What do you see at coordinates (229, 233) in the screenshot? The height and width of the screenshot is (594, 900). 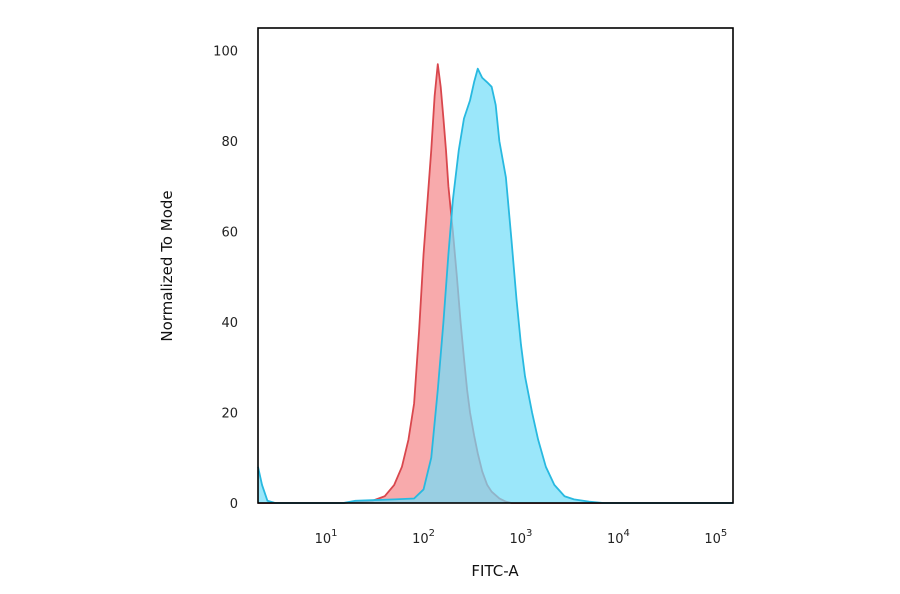 I see `y-tick-label: 60` at bounding box center [229, 233].